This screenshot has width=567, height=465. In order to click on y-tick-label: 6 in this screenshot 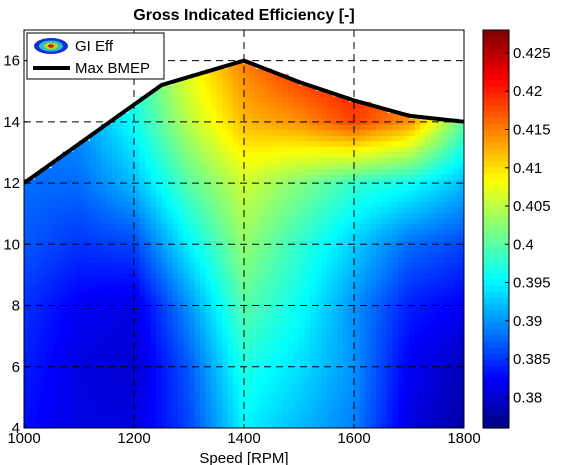, I will do `click(16, 367)`.